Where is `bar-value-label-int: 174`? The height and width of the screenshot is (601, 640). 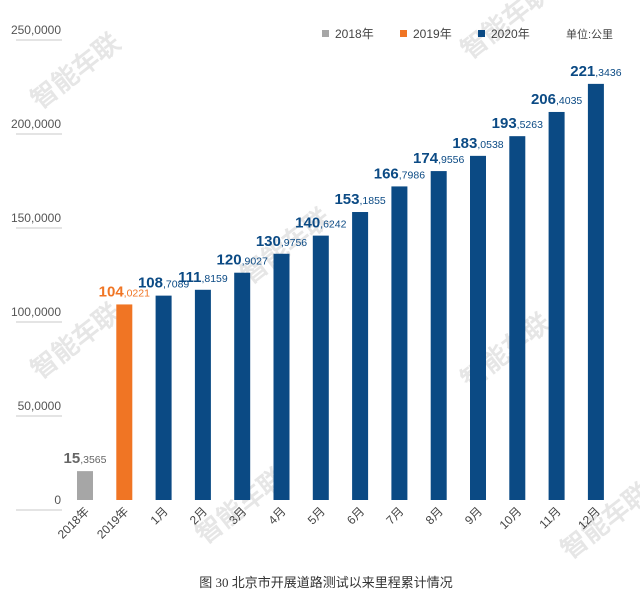 bar-value-label-int: 174 is located at coordinates (426, 158).